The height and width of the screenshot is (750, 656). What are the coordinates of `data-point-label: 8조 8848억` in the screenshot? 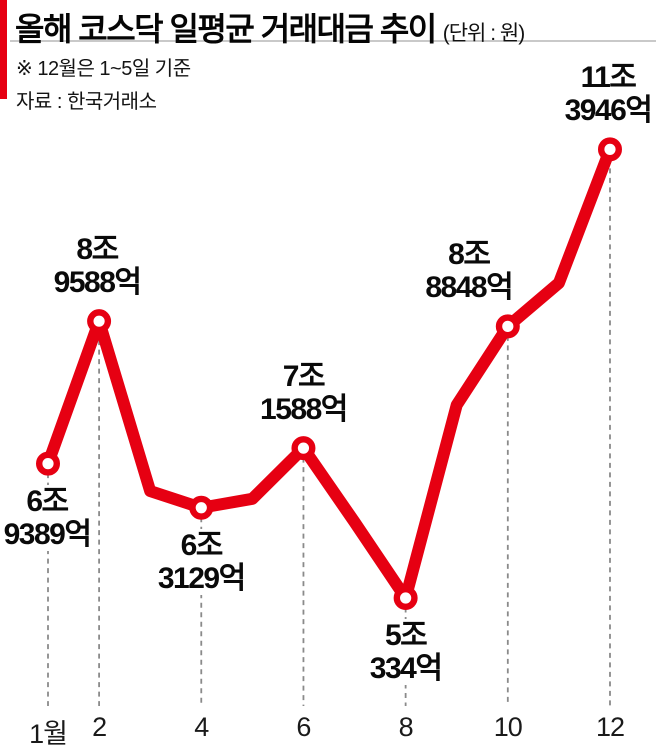 It's located at (469, 271).